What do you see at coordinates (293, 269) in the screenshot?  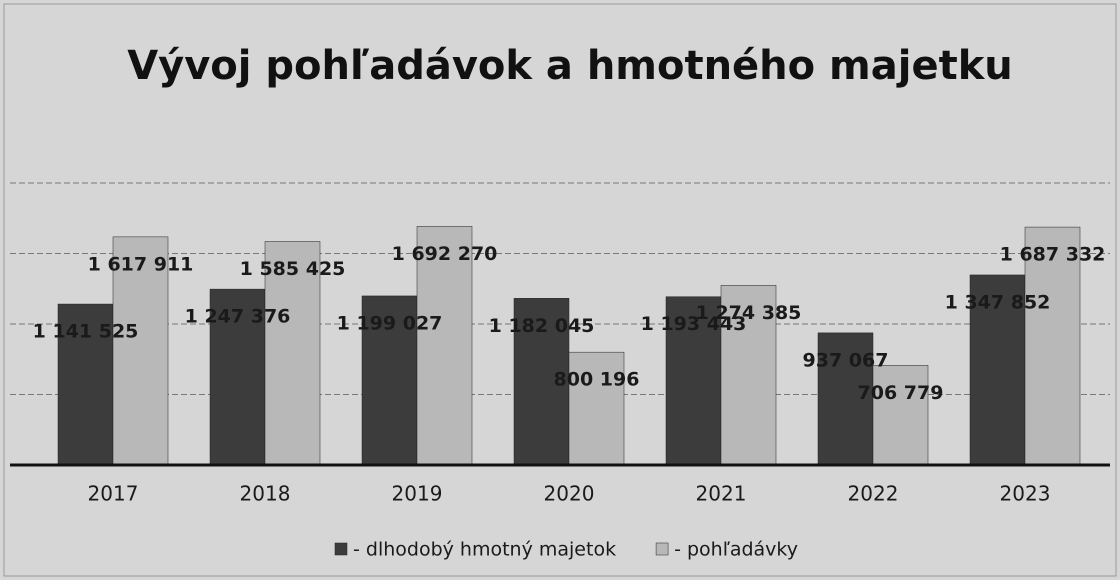 I see `value-label: 1 585 425` at bounding box center [293, 269].